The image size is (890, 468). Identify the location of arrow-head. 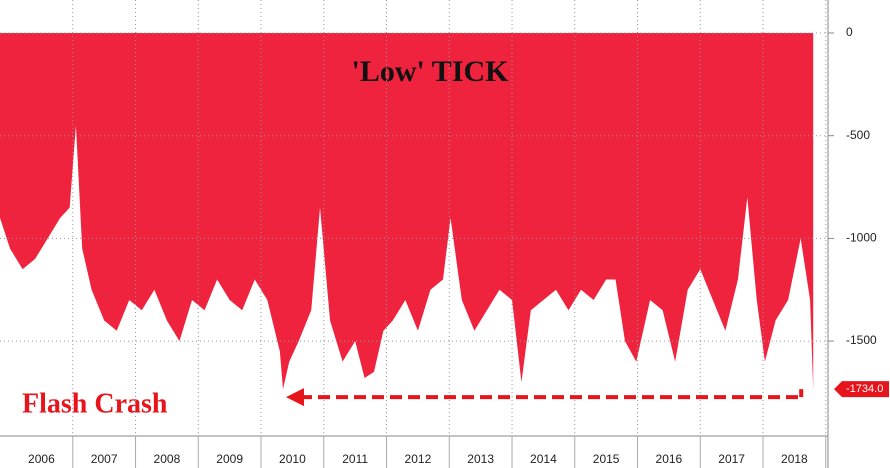
(295, 397).